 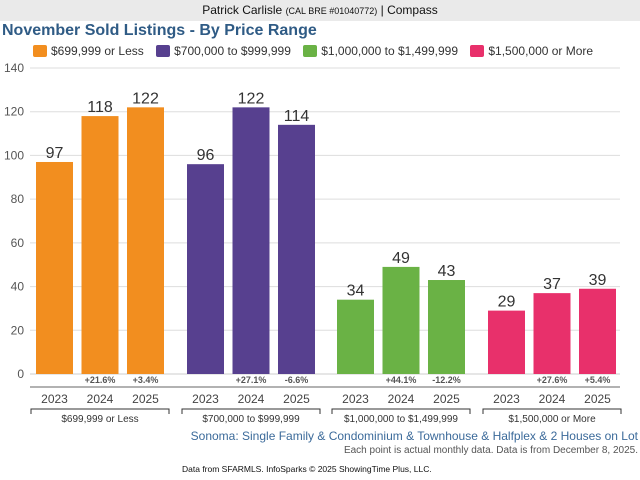 What do you see at coordinates (18, 199) in the screenshot?
I see `y-tick-label: 80` at bounding box center [18, 199].